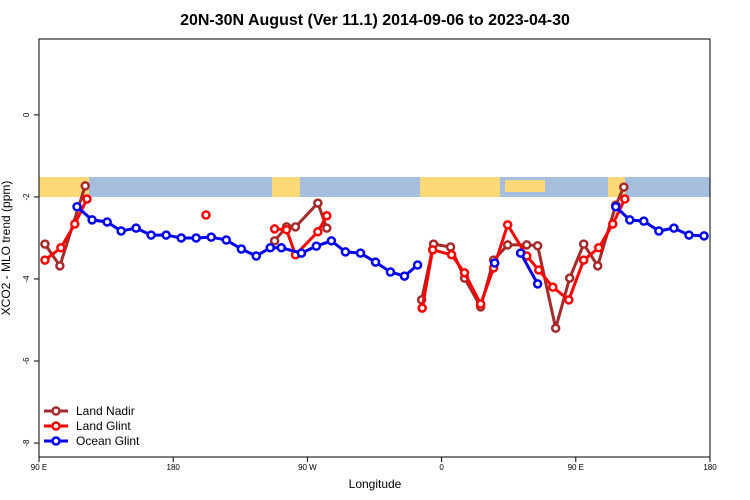 This screenshot has height=500, width=750. I want to click on legend-label: Land Nadir, so click(105, 411).